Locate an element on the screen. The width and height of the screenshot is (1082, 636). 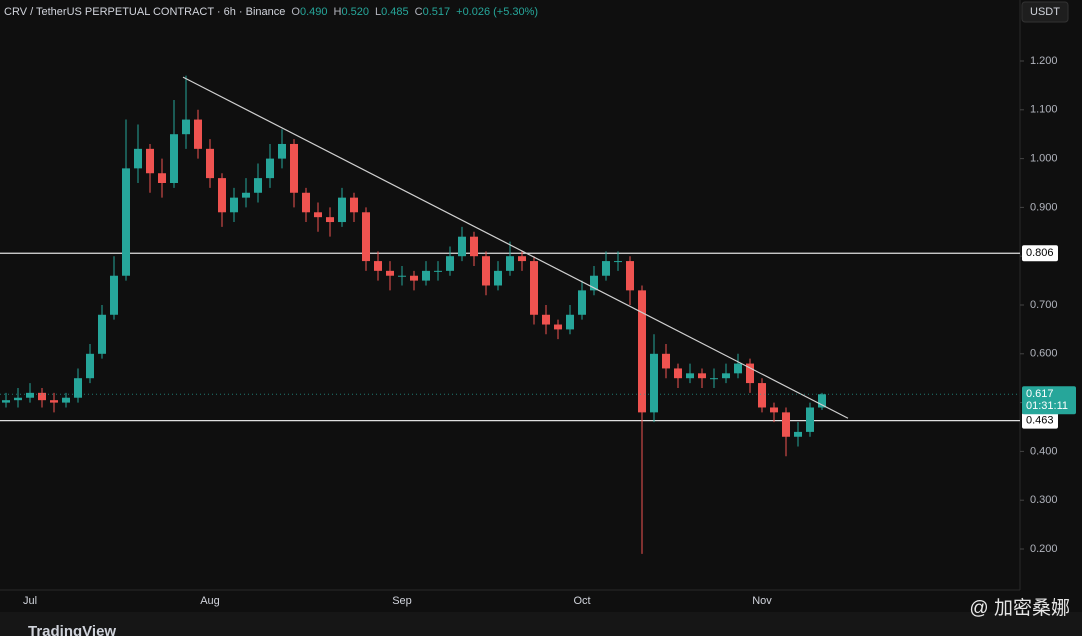
ohlc-label: C is located at coordinates (419, 12).